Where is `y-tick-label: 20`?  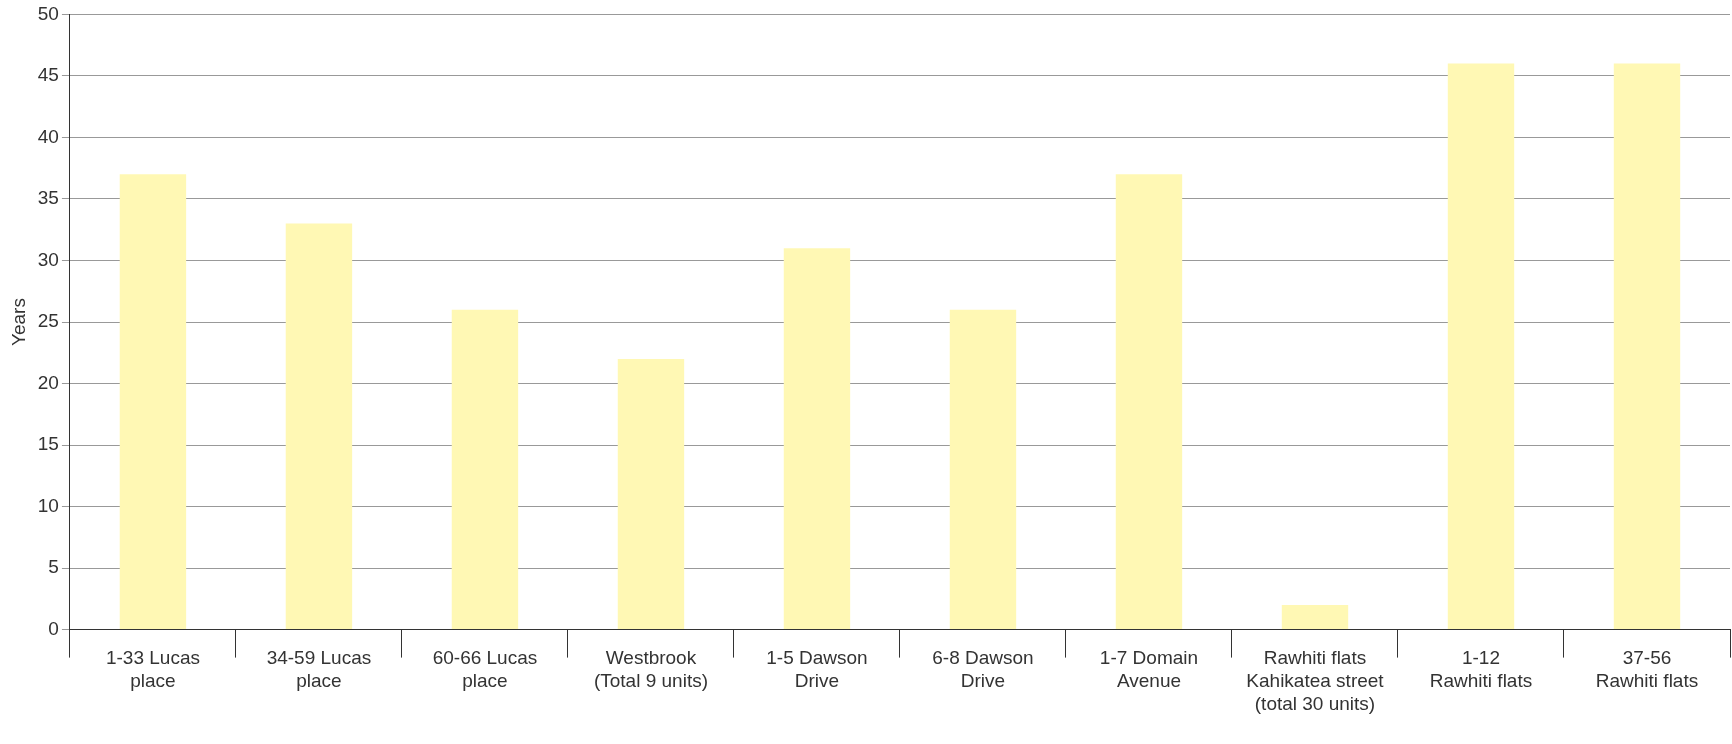 y-tick-label: 20 is located at coordinates (48, 382).